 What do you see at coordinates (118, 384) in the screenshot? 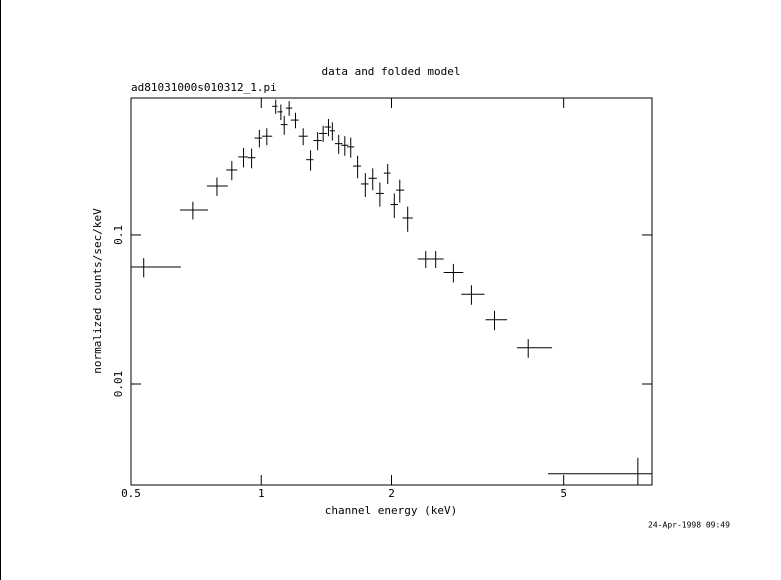
I see `y-tick-label: 0.01` at bounding box center [118, 384].